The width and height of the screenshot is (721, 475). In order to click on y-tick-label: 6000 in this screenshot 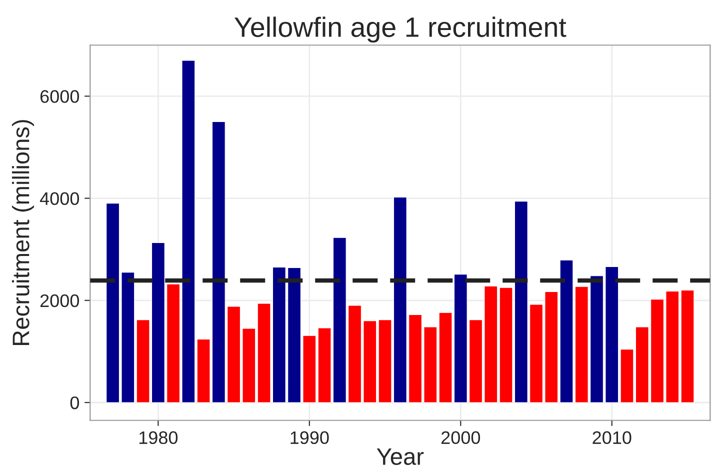, I will do `click(60, 96)`.